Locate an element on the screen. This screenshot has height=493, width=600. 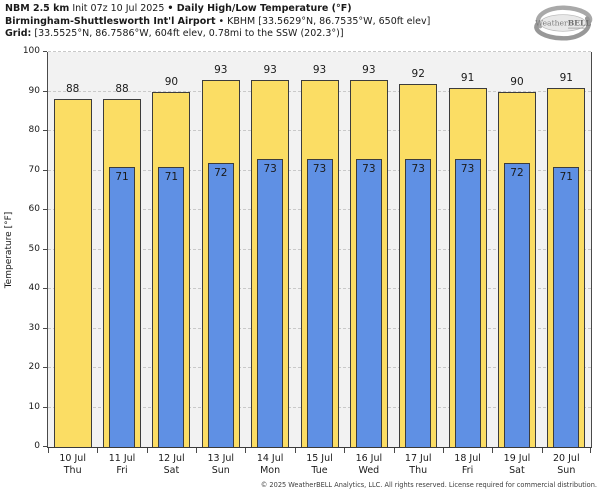
x-label-date: 17 Jul is located at coordinates (418, 458).